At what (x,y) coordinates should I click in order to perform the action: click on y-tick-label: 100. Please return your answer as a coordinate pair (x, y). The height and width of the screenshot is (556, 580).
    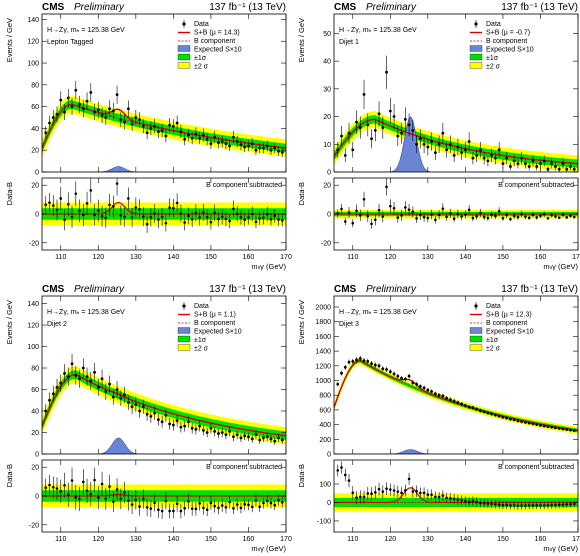
    Looking at the image, I should click on (33, 64).